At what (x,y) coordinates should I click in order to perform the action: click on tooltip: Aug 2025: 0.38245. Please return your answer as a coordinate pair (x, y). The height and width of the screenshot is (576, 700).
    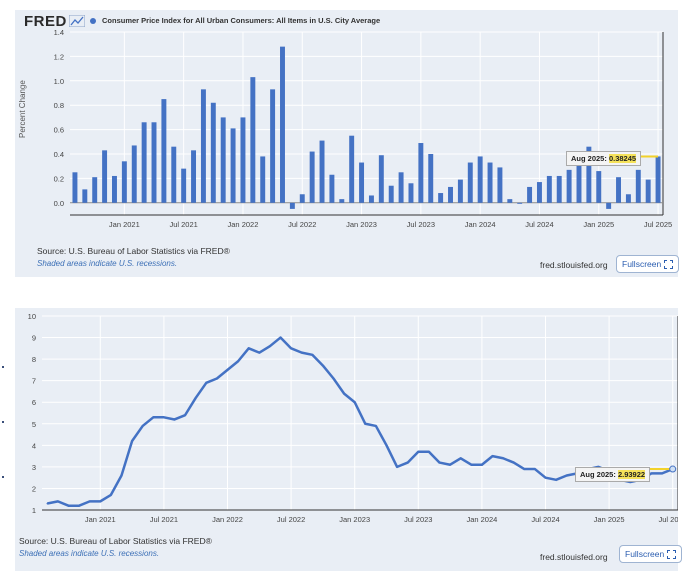
    Looking at the image, I should click on (603, 158).